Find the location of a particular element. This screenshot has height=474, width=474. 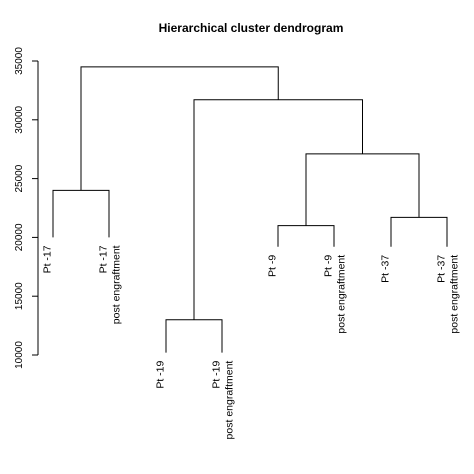

leaf-label: Pt -37 post engraftment is located at coordinates (448, 294).